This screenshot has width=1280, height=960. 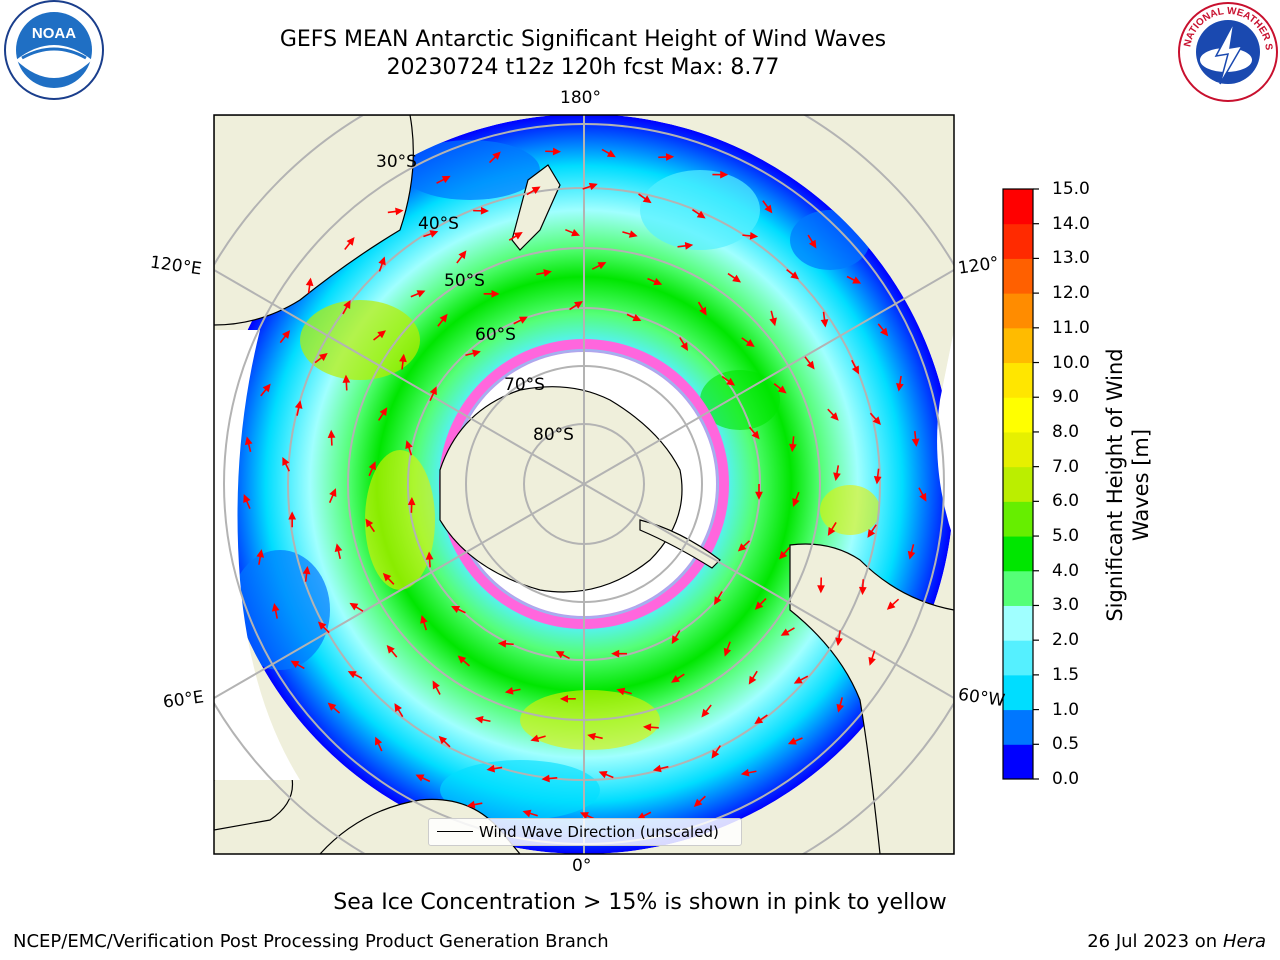 I want to click on legend-label: Wind Wave Direction (unscaled), so click(x=599, y=832).